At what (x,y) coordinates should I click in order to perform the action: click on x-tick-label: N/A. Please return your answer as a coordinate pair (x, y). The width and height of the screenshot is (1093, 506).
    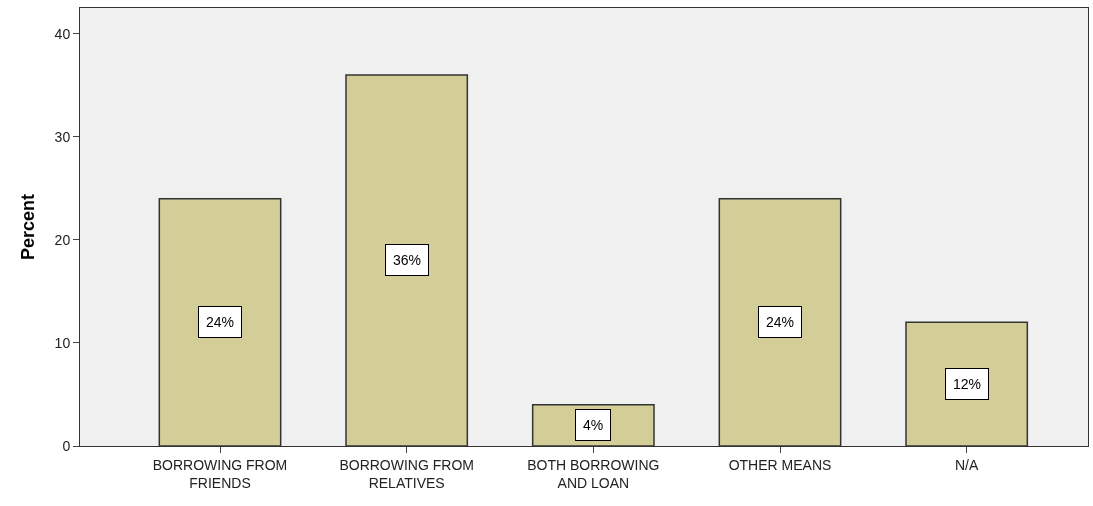
    Looking at the image, I should click on (967, 464).